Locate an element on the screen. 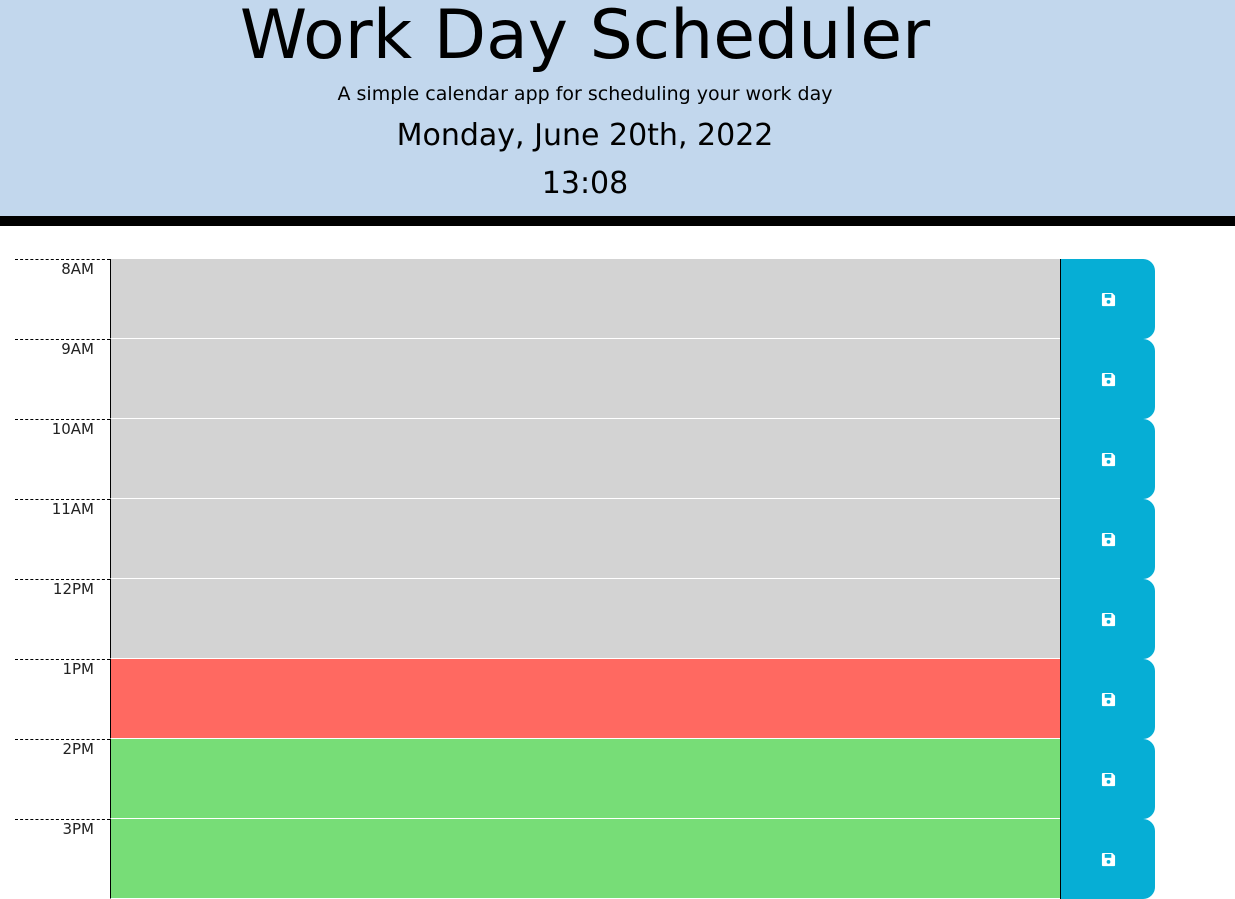 The width and height of the screenshot is (1235, 899). page-title: Work Day Scheduler is located at coordinates (585, 37).